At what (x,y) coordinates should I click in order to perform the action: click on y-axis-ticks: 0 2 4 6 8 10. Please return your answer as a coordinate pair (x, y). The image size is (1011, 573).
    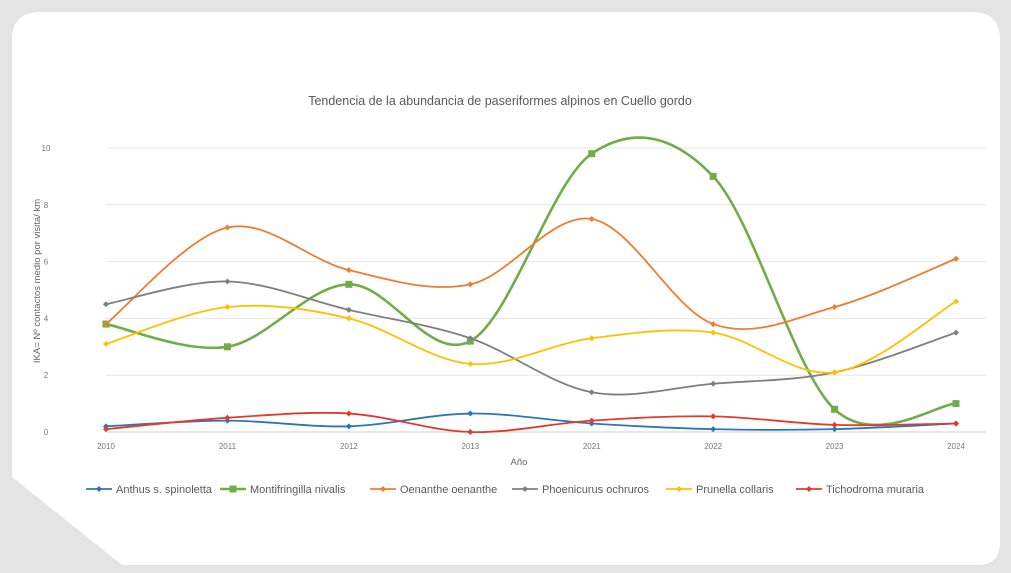
    Looking at the image, I should click on (46, 290).